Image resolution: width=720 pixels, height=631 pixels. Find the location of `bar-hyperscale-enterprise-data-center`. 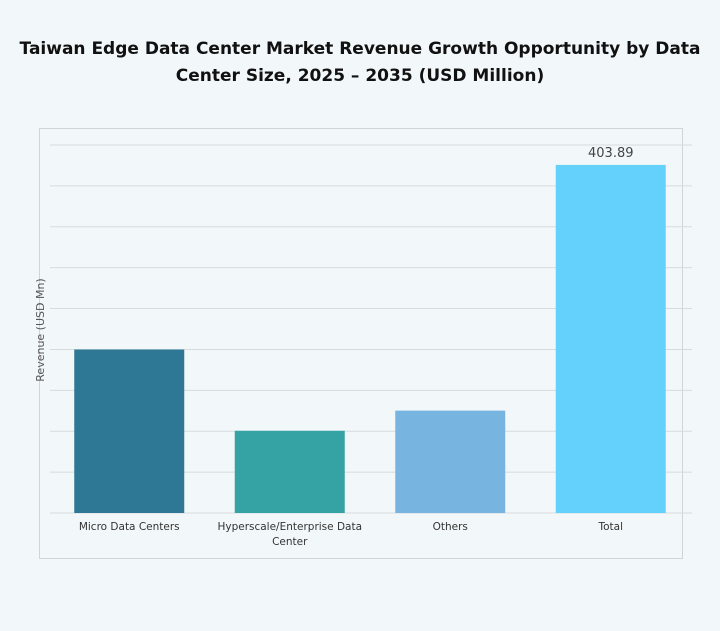

bar-hyperscale-enterprise-data-center is located at coordinates (289, 471).